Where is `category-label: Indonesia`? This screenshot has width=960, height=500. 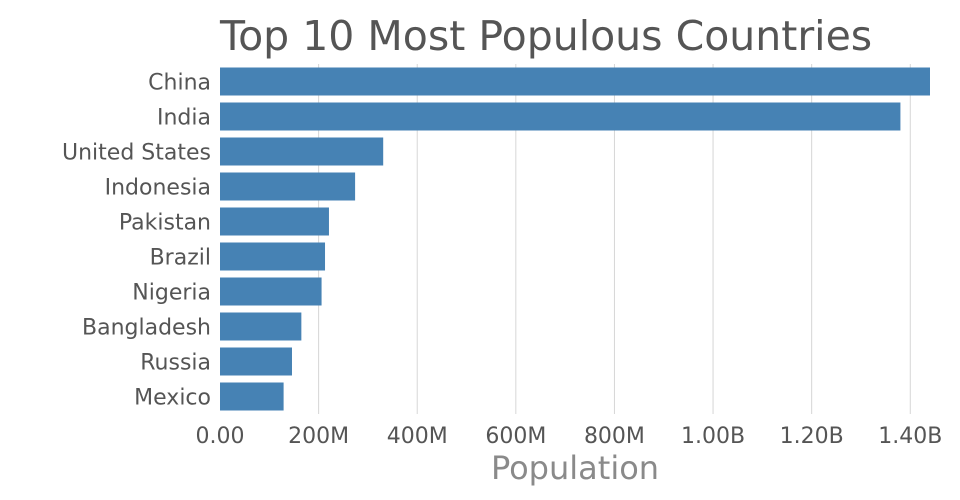
category-label: Indonesia is located at coordinates (158, 188).